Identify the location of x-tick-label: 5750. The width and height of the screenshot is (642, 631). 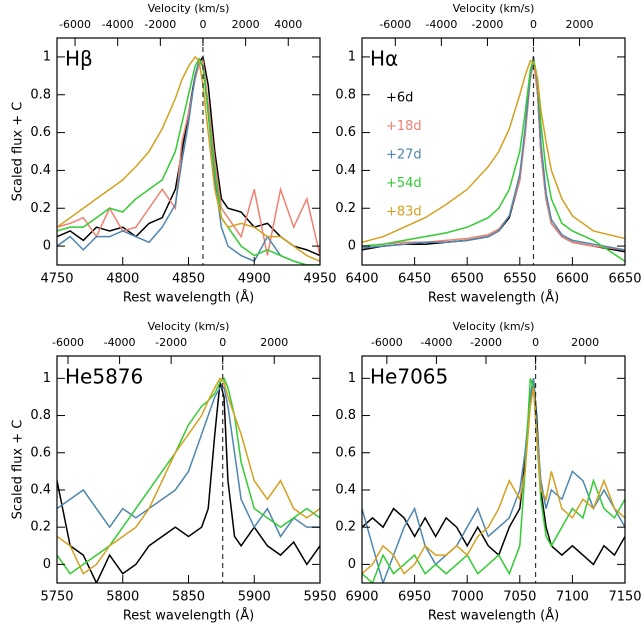
(56, 597).